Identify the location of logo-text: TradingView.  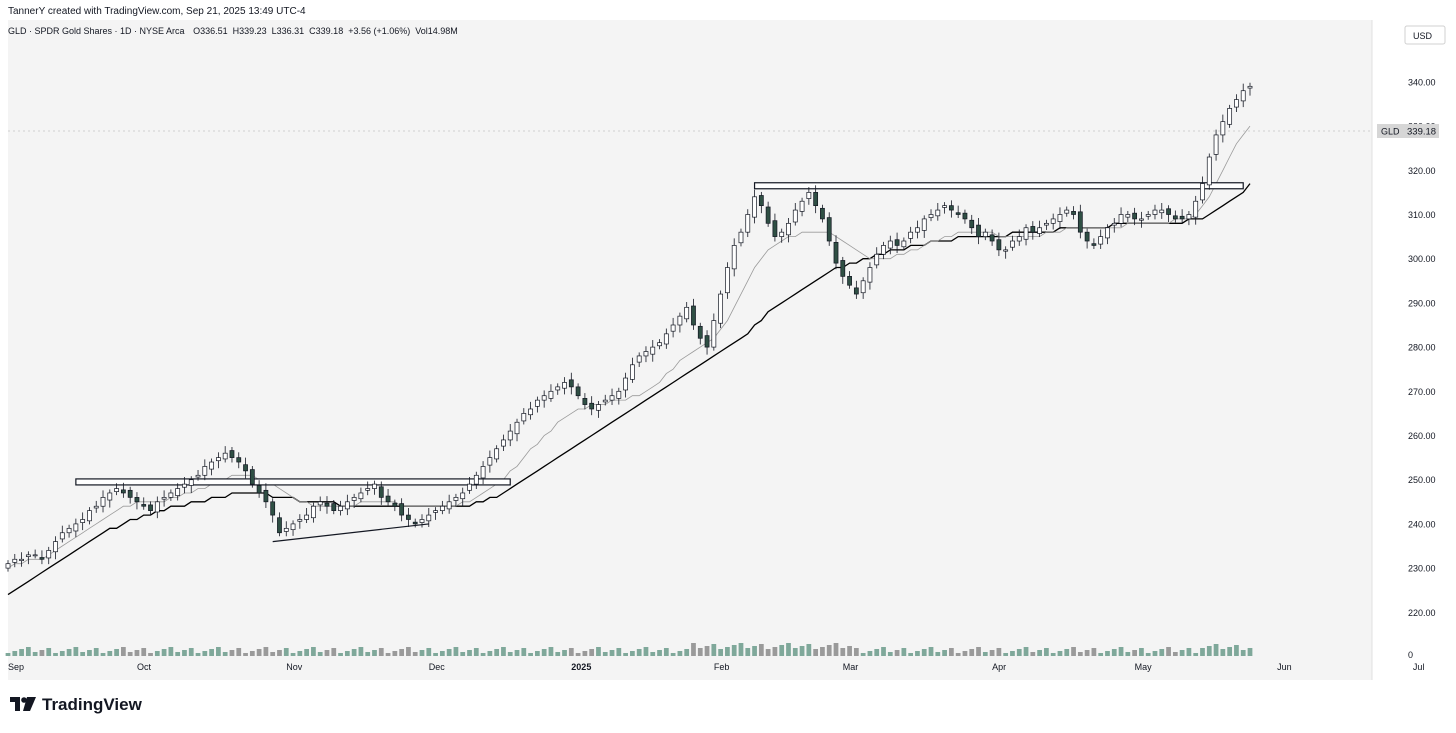
(92, 704).